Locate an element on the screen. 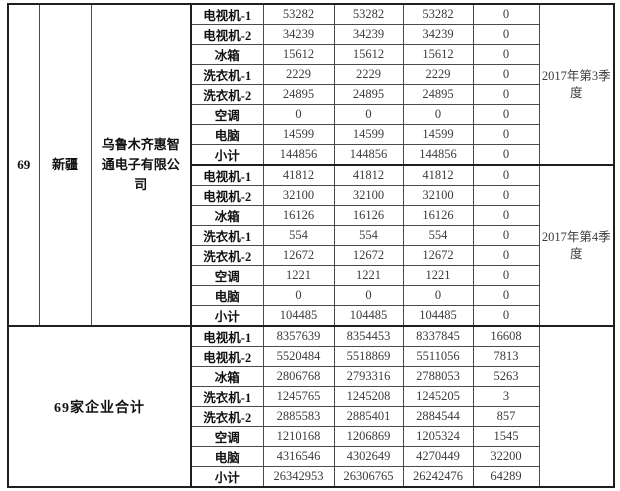 This screenshot has width=620, height=491. period-cell: 2017年第3季度 is located at coordinates (576, 84).